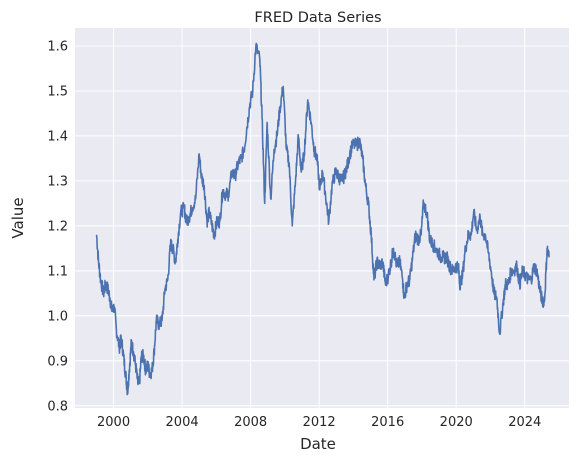 This screenshot has height=463, width=577. I want to click on x-tick-label: 2008, so click(250, 422).